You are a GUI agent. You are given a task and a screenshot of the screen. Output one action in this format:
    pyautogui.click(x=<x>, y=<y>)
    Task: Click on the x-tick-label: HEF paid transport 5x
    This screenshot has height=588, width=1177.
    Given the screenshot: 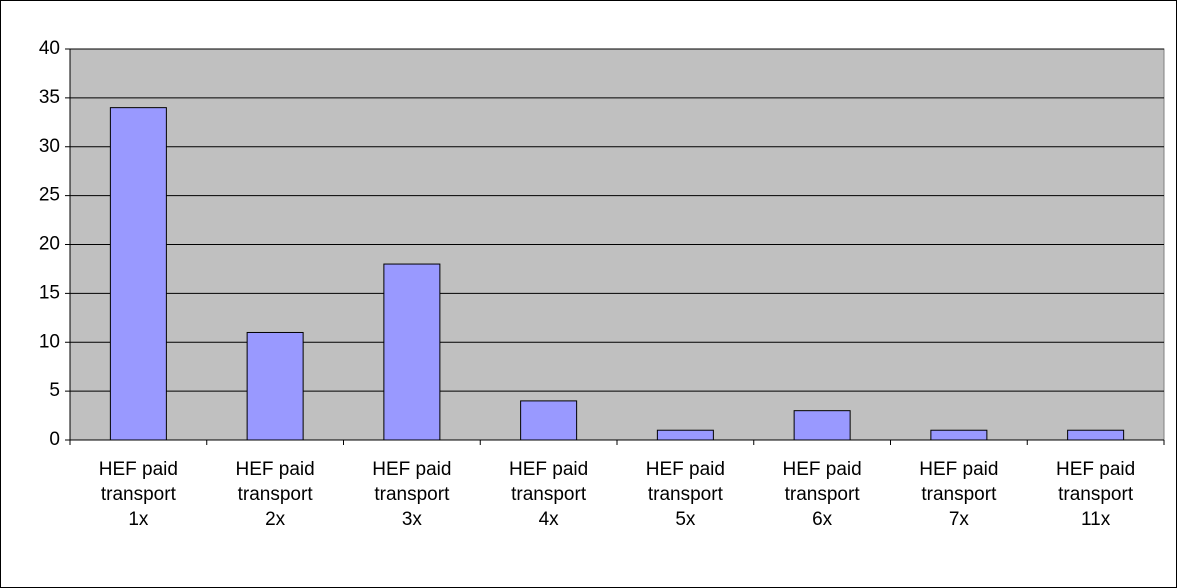 What is the action you would take?
    pyautogui.click(x=685, y=494)
    